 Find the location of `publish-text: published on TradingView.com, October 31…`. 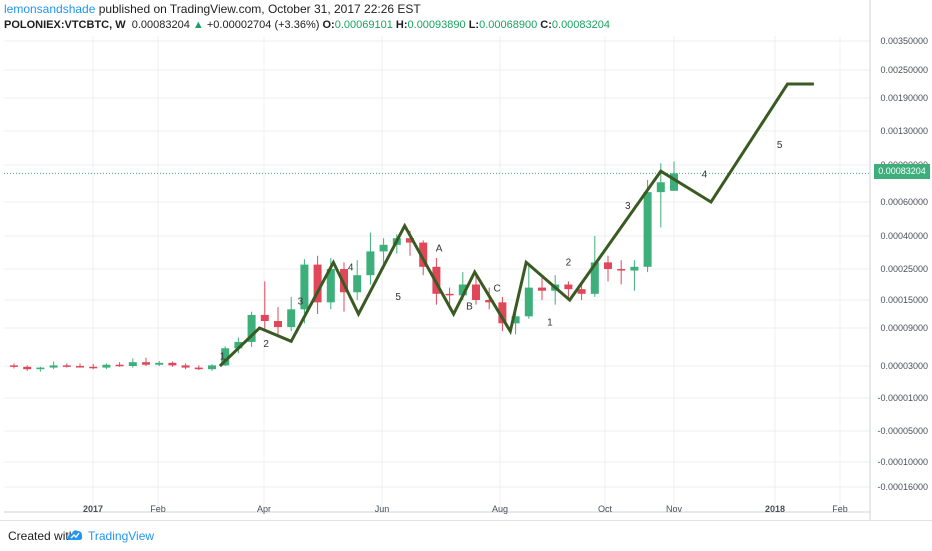

publish-text: published on TradingView.com, October 31… is located at coordinates (259, 9).